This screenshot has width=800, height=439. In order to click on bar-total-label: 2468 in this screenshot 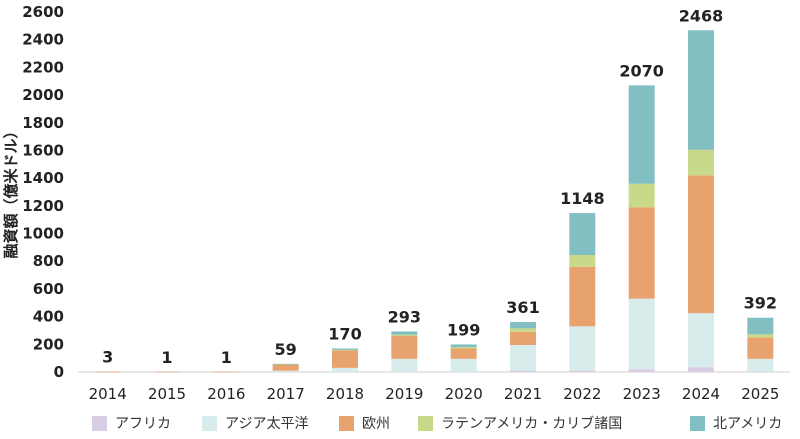, I will do `click(701, 15)`.